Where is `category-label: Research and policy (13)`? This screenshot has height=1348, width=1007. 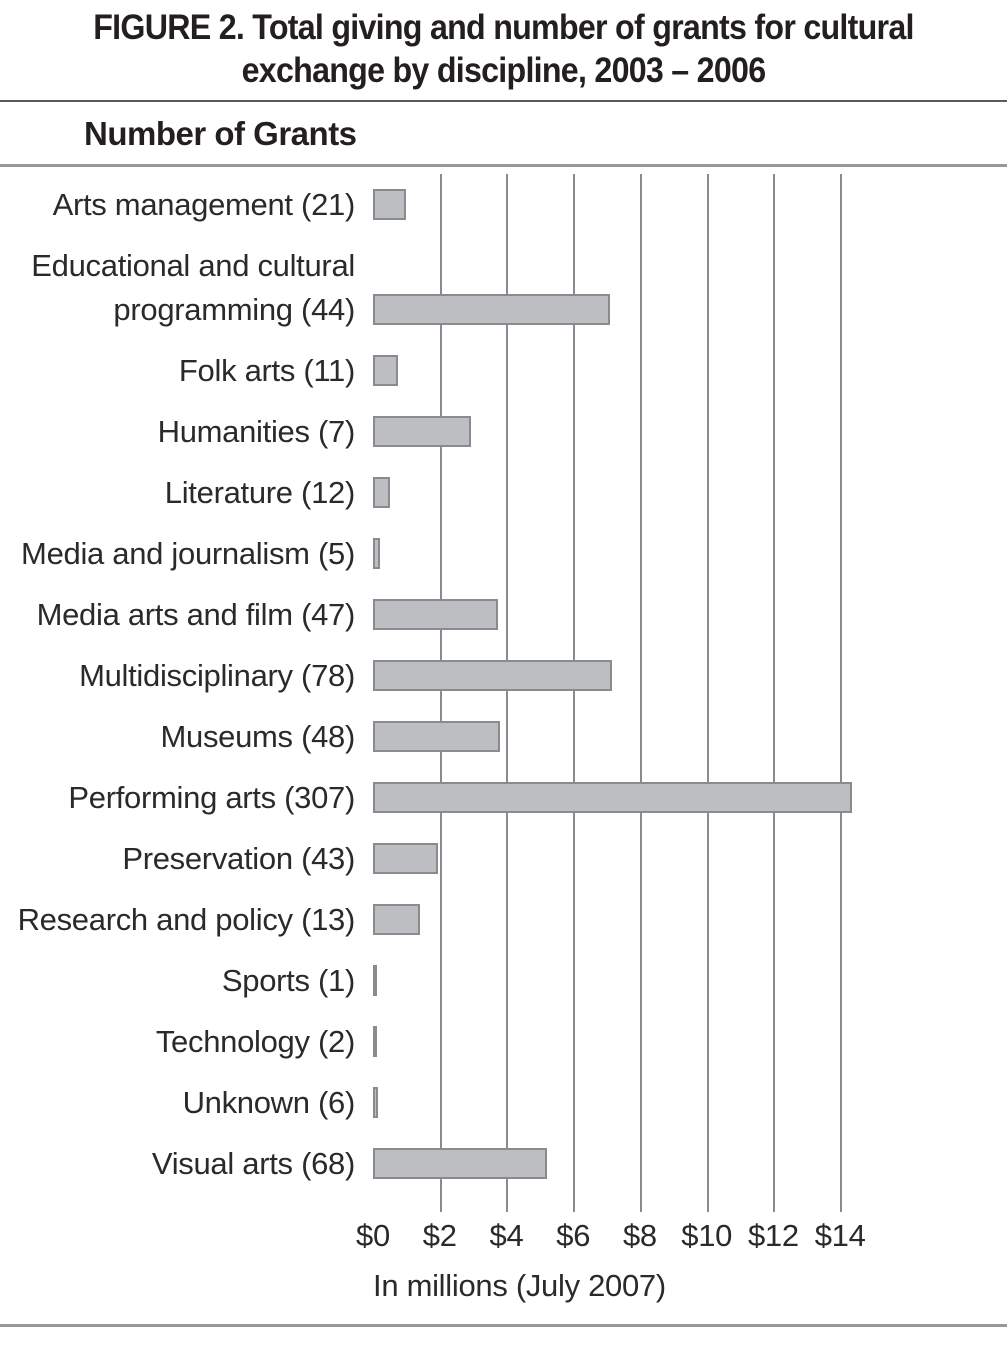 category-label: Research and policy (13) is located at coordinates (186, 919).